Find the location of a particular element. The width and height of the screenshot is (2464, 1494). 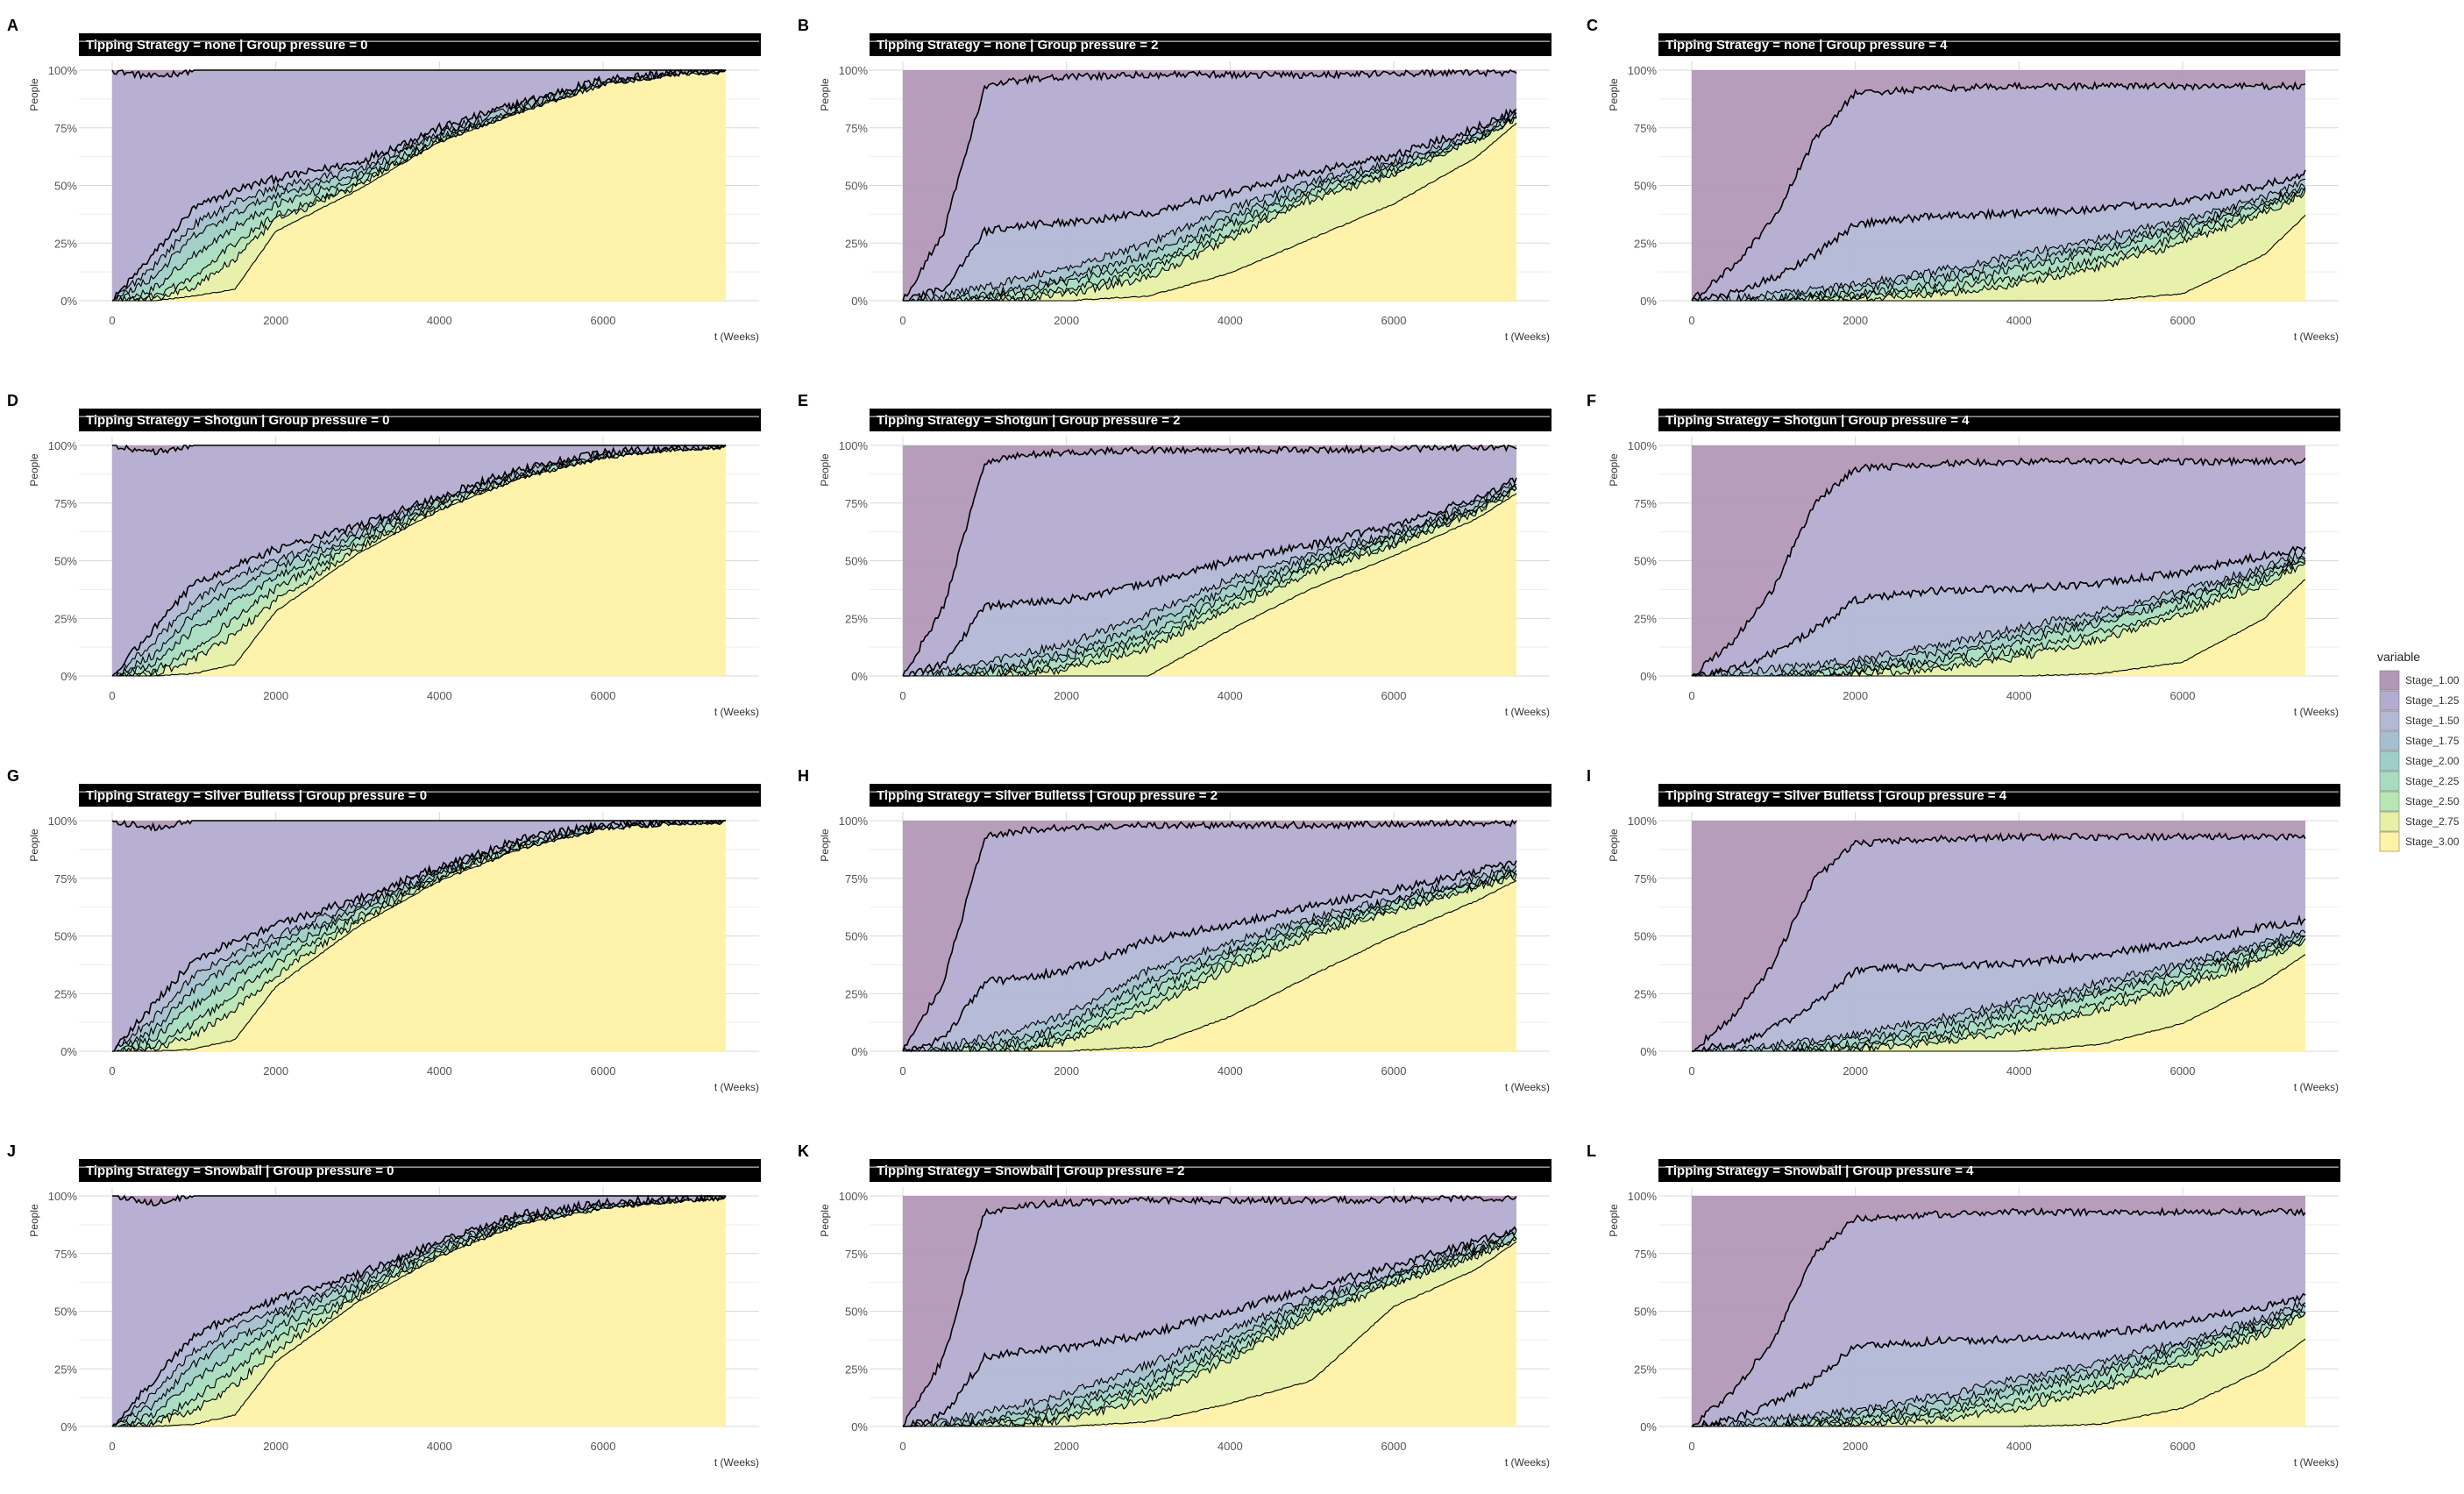

legend-item-label: Stage_2.75 is located at coordinates (2432, 821).